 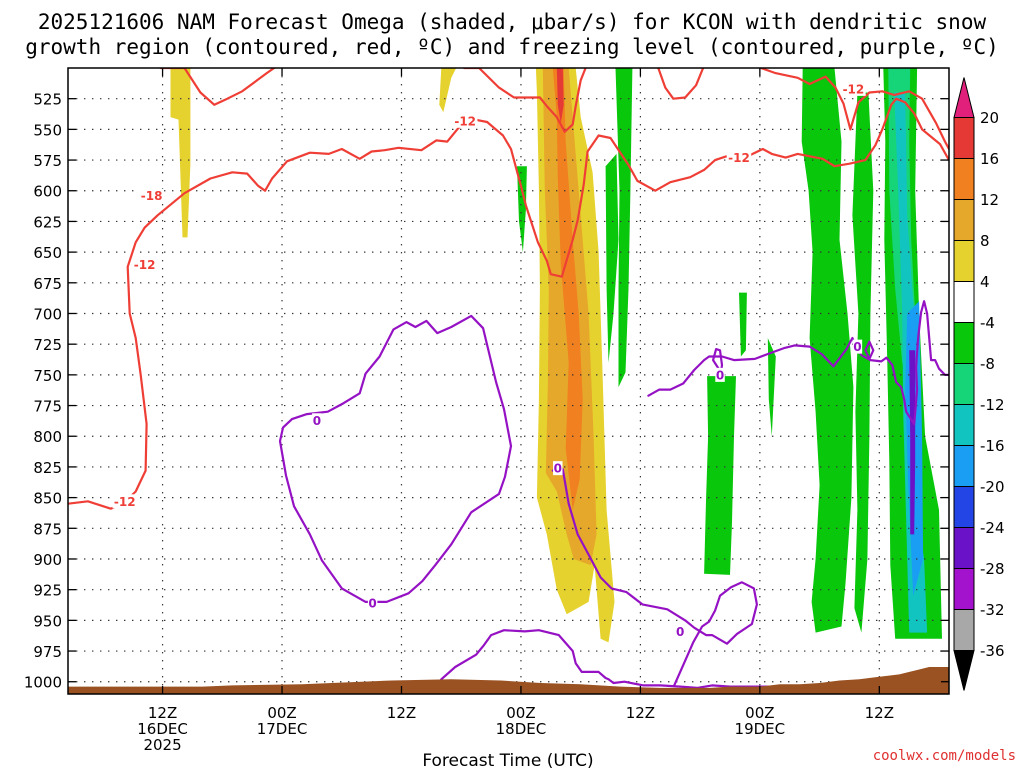 What do you see at coordinates (47, 284) in the screenshot?
I see `y-tick-label-675: 675` at bounding box center [47, 284].